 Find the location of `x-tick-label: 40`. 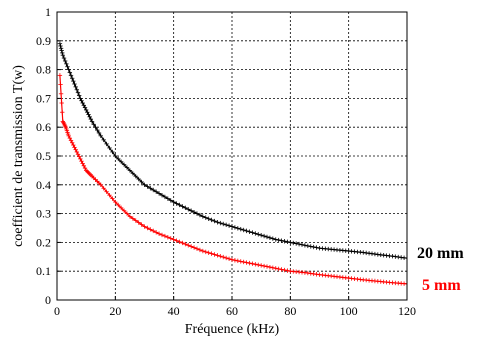

x-tick-label: 40 is located at coordinates (174, 311).